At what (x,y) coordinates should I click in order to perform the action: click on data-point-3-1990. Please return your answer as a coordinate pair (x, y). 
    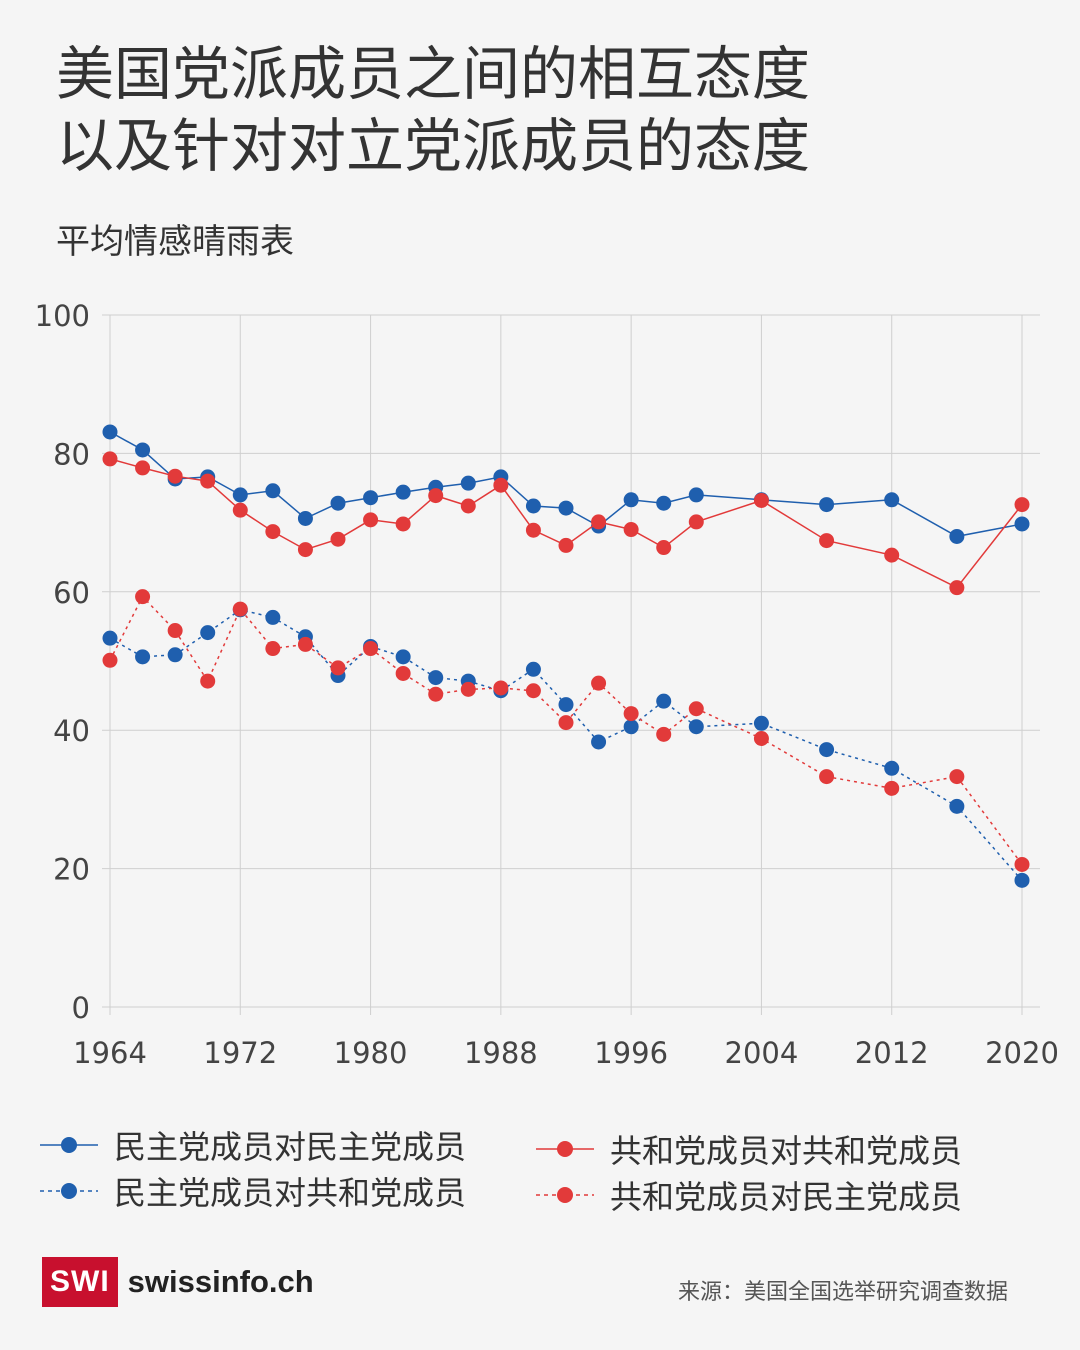
    Looking at the image, I should click on (533, 691).